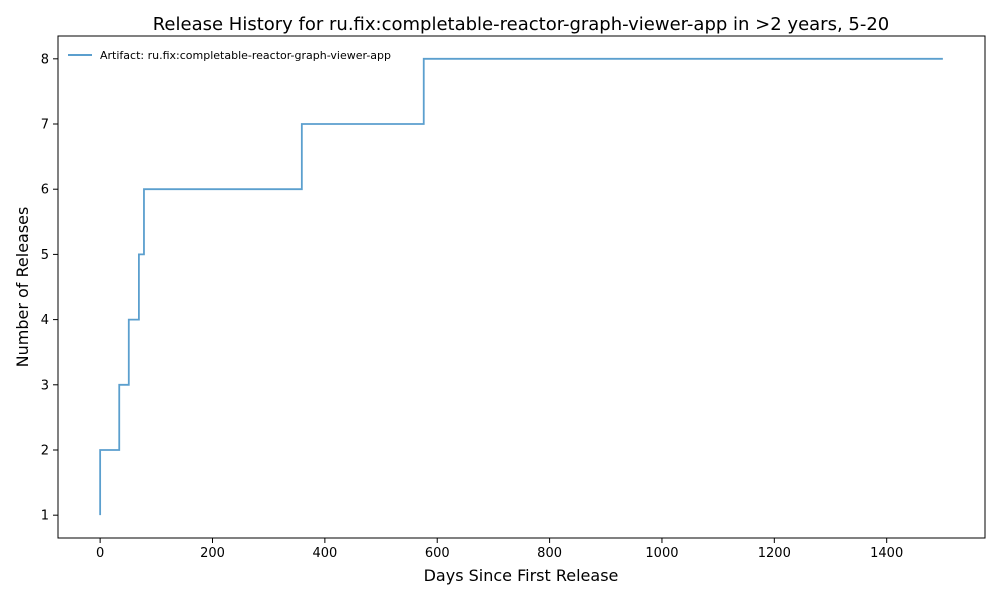  Describe the element at coordinates (45, 125) in the screenshot. I see `y-tick-label: 7` at that location.